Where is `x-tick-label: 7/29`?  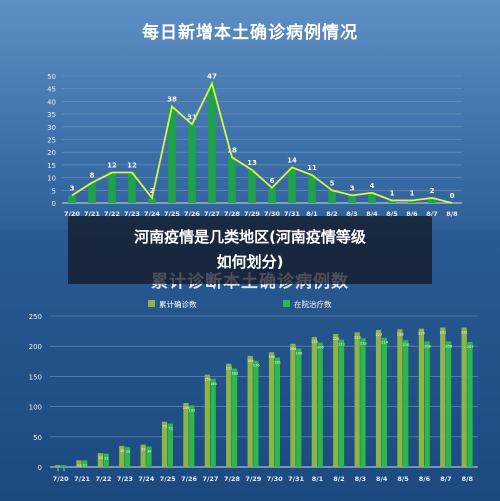 x-tick-label: 7/29 is located at coordinates (253, 479).